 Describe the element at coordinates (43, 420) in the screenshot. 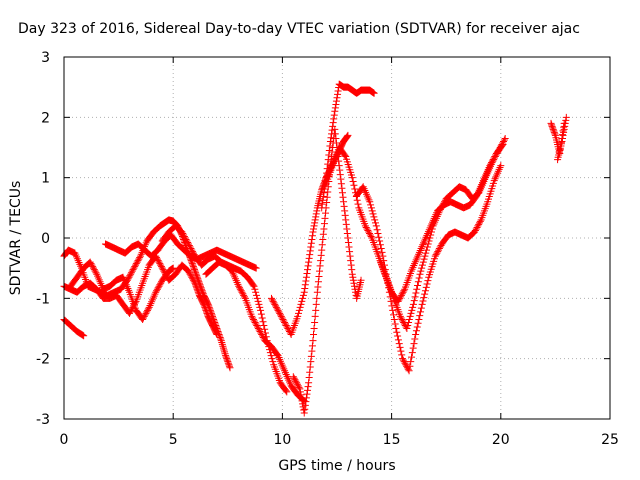

I see `y-tick-label: -3` at that location.